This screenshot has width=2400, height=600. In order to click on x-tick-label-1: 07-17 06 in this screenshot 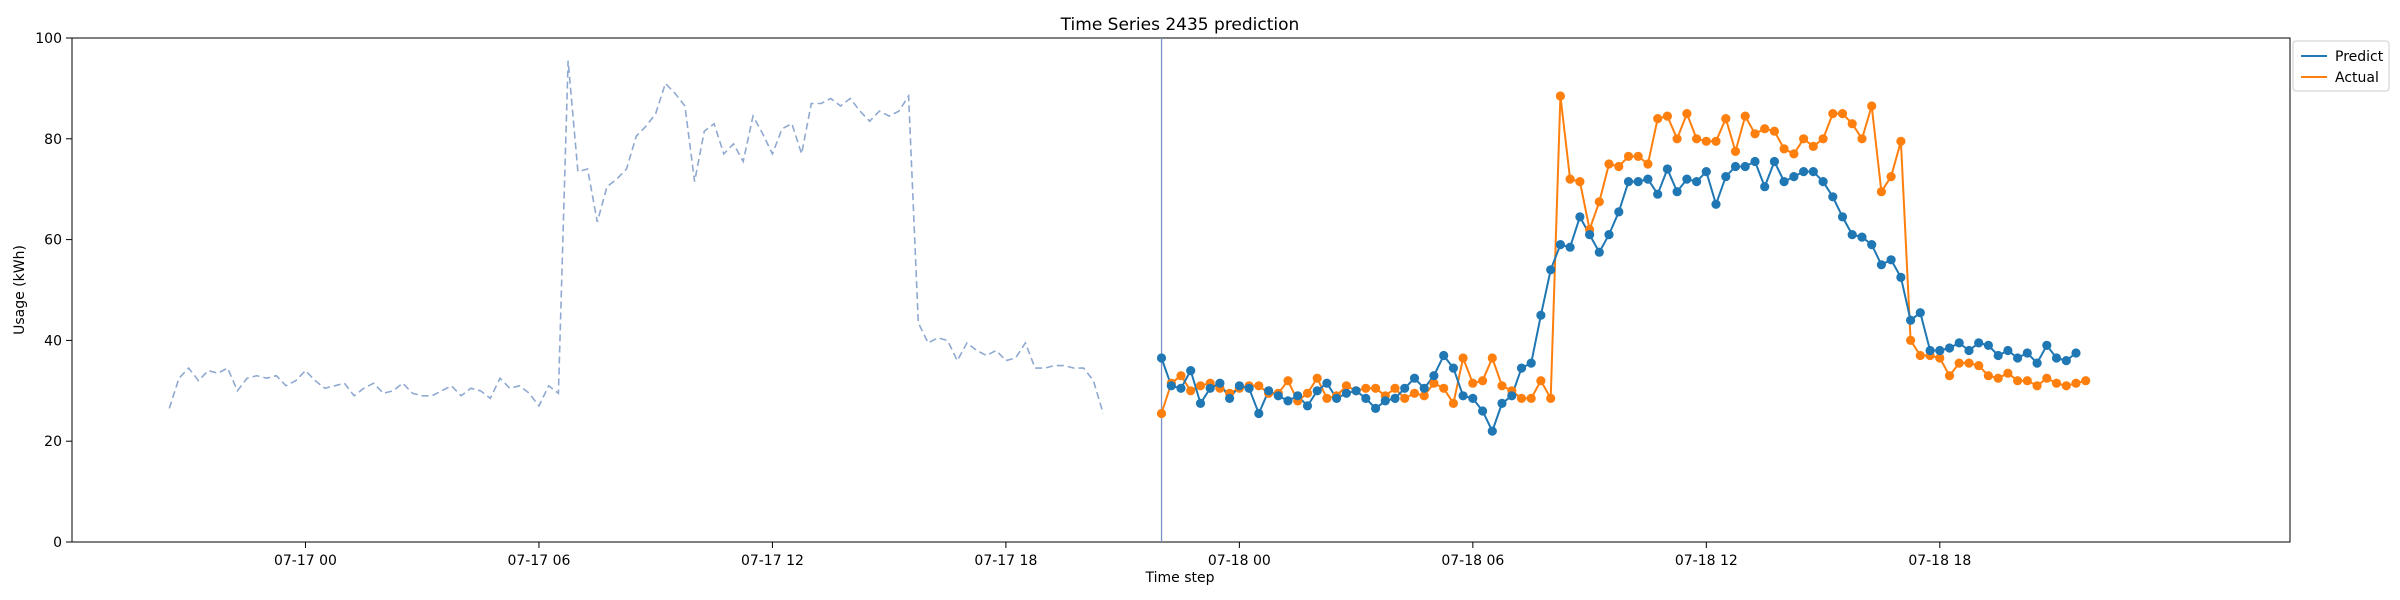, I will do `click(538, 561)`.